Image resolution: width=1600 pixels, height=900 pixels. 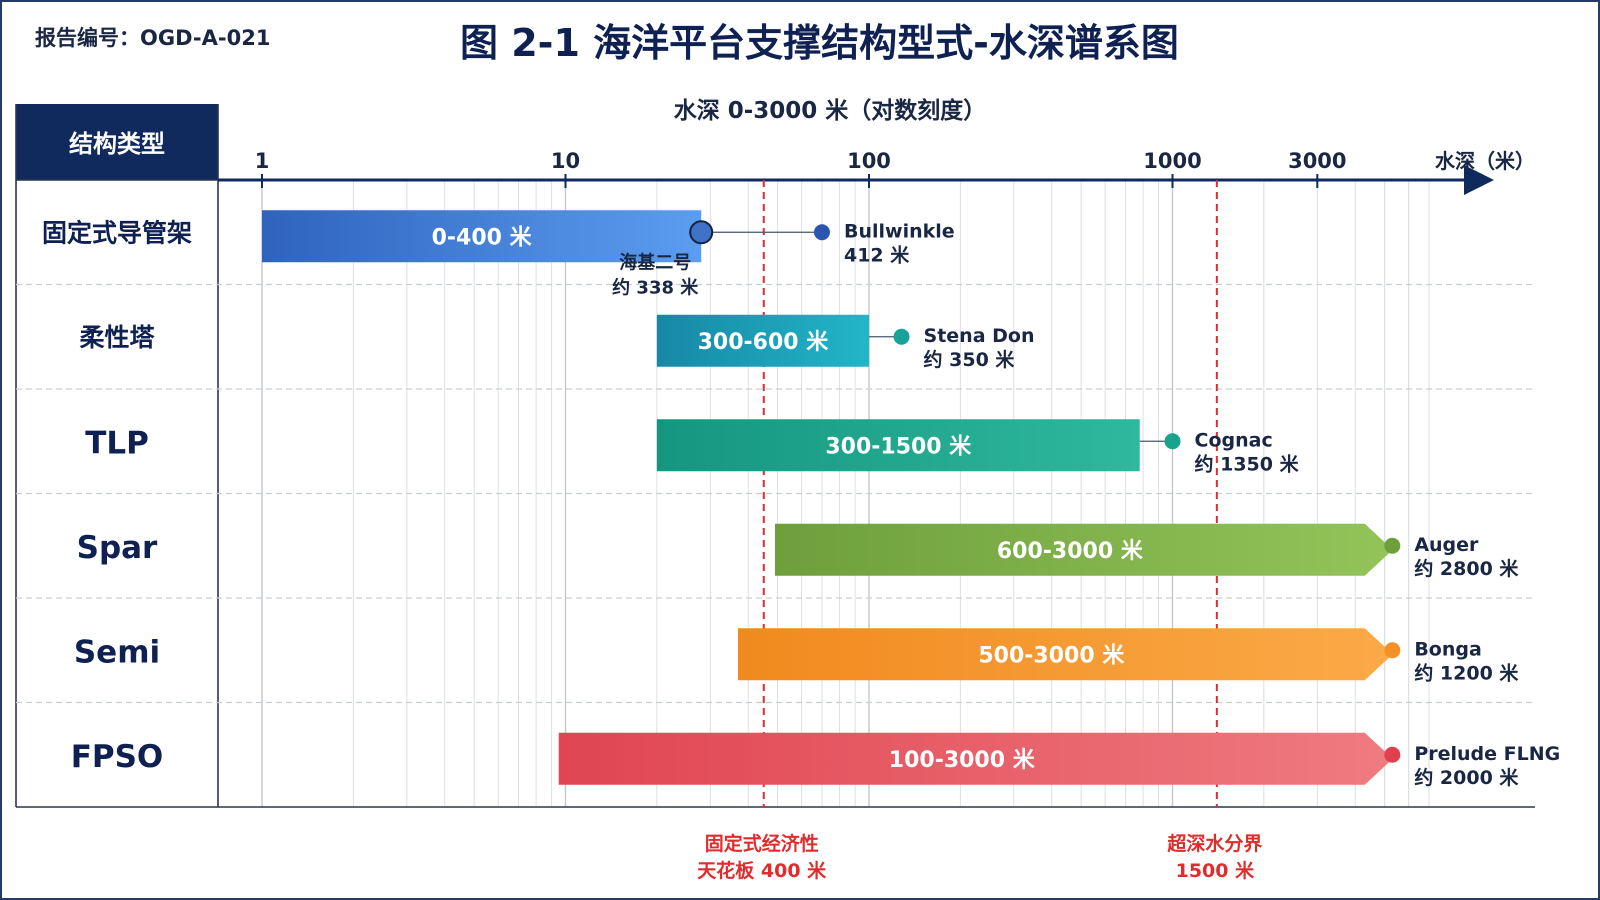 I want to click on x-tick-label: 1, so click(x=262, y=161).